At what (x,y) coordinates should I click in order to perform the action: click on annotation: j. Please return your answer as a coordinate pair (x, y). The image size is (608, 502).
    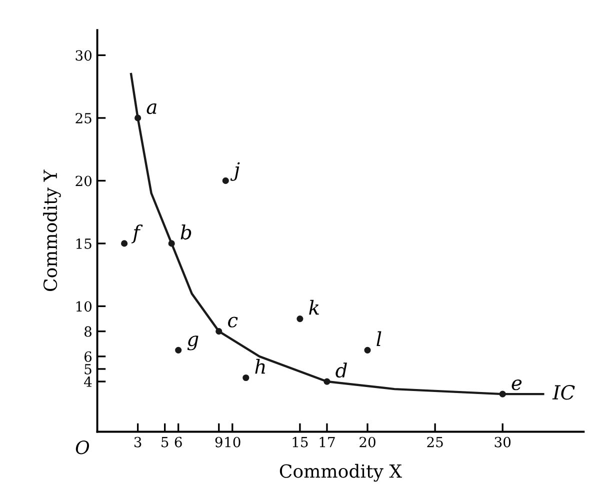
    Looking at the image, I should click on (235, 171).